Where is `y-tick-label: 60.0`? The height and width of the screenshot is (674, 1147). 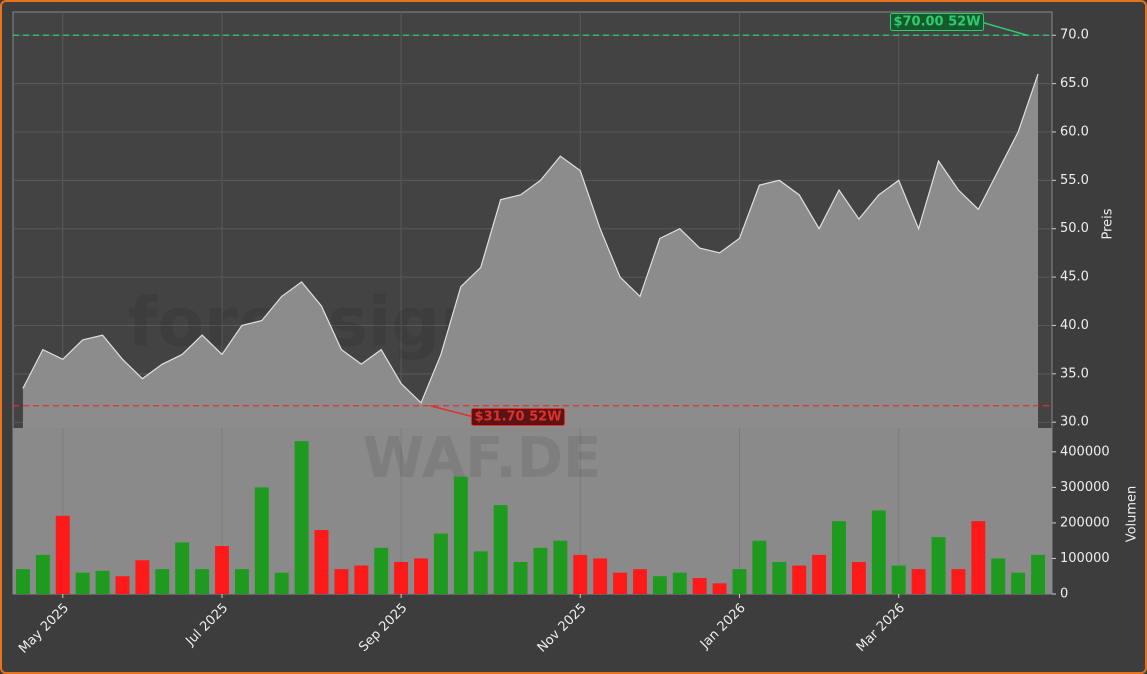 y-tick-label: 60.0 is located at coordinates (1074, 131).